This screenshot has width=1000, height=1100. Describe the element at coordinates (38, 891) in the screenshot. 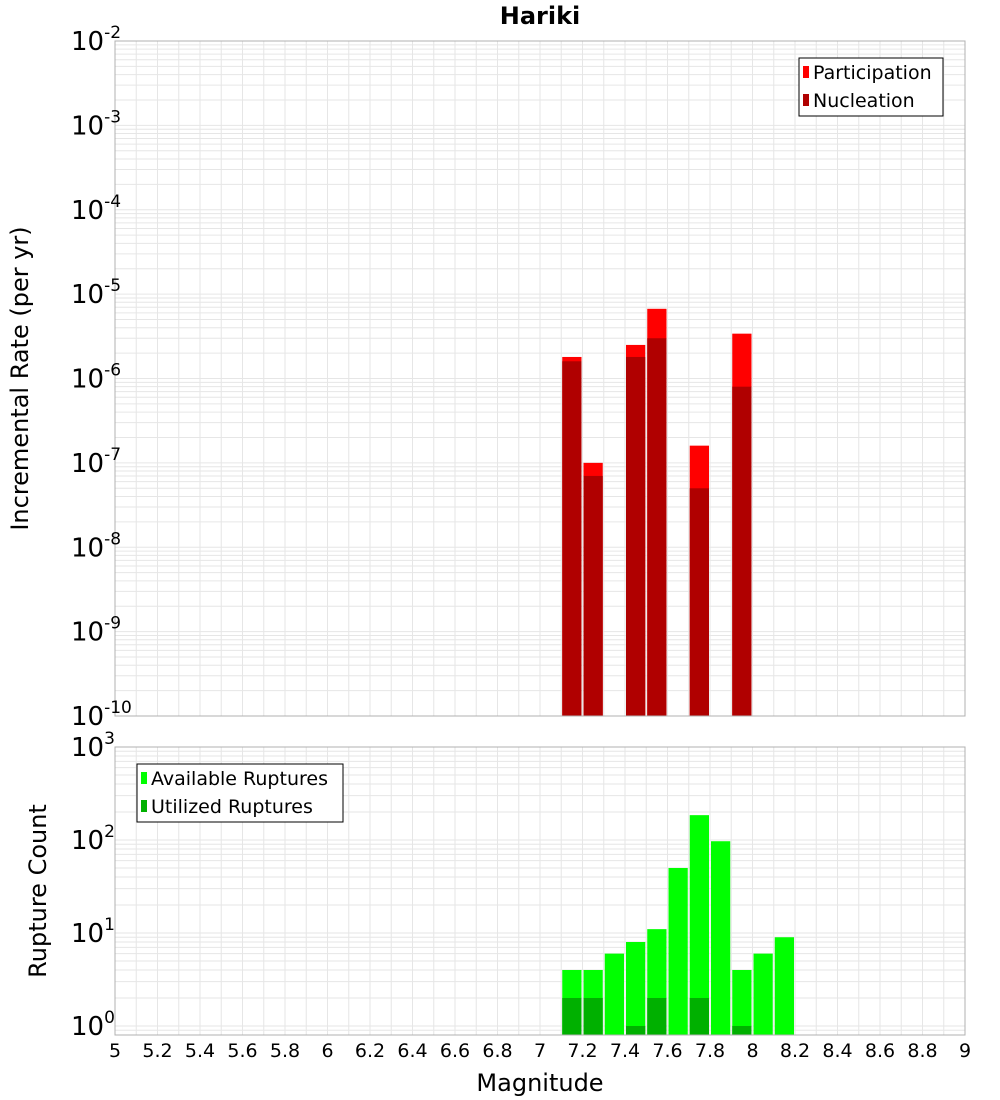

I see `y-axis-label: Rupture Count` at that location.